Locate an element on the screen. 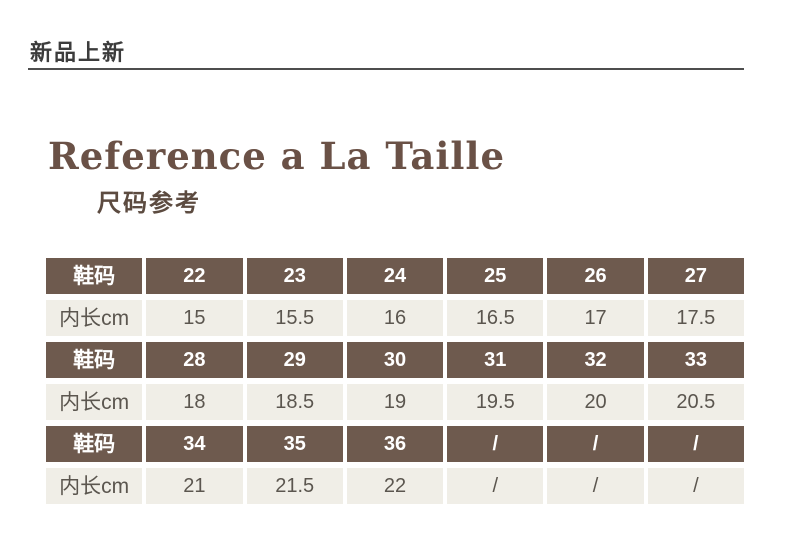 The width and height of the screenshot is (790, 539). size-value-cell: 22 is located at coordinates (194, 276).